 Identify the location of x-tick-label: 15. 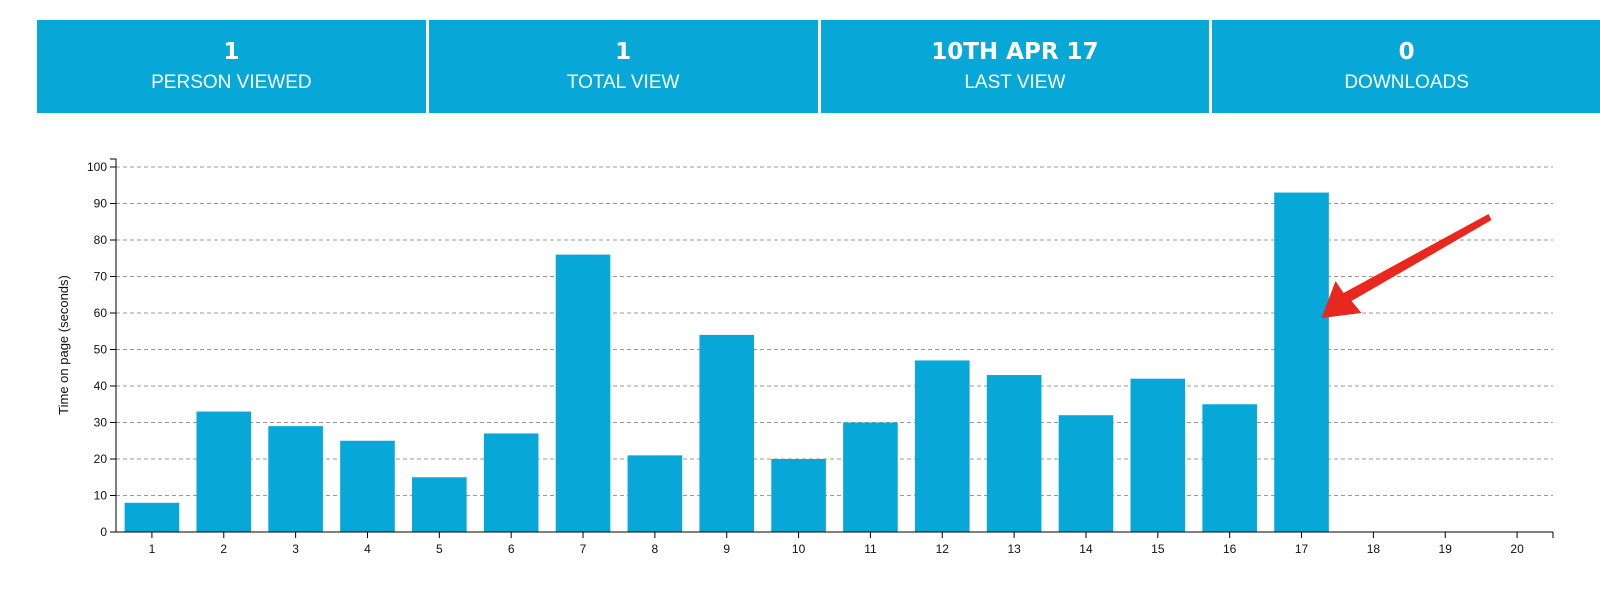
(1158, 549).